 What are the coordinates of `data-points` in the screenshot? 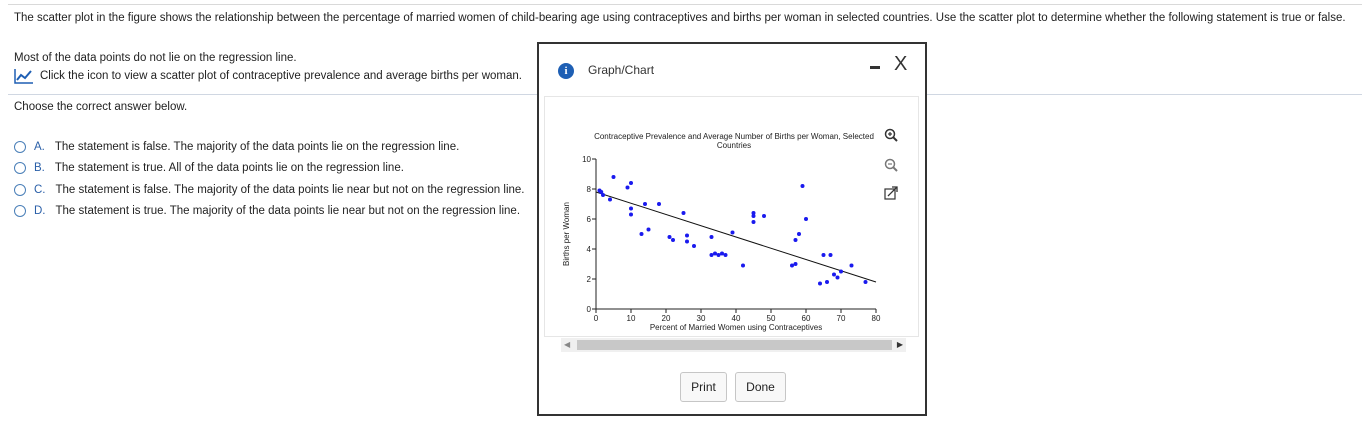 It's located at (732, 230).